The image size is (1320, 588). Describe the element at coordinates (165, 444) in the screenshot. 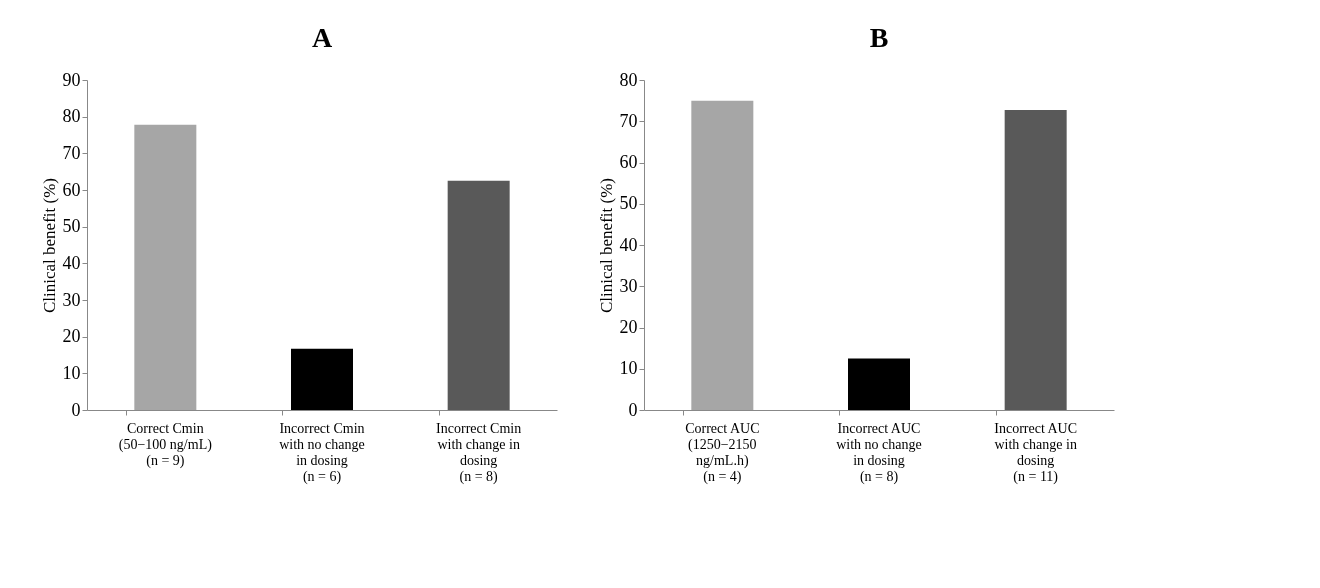

I see `x-tick-label: Correct Cmin (50−100 ng/mL) (n = 9)` at that location.